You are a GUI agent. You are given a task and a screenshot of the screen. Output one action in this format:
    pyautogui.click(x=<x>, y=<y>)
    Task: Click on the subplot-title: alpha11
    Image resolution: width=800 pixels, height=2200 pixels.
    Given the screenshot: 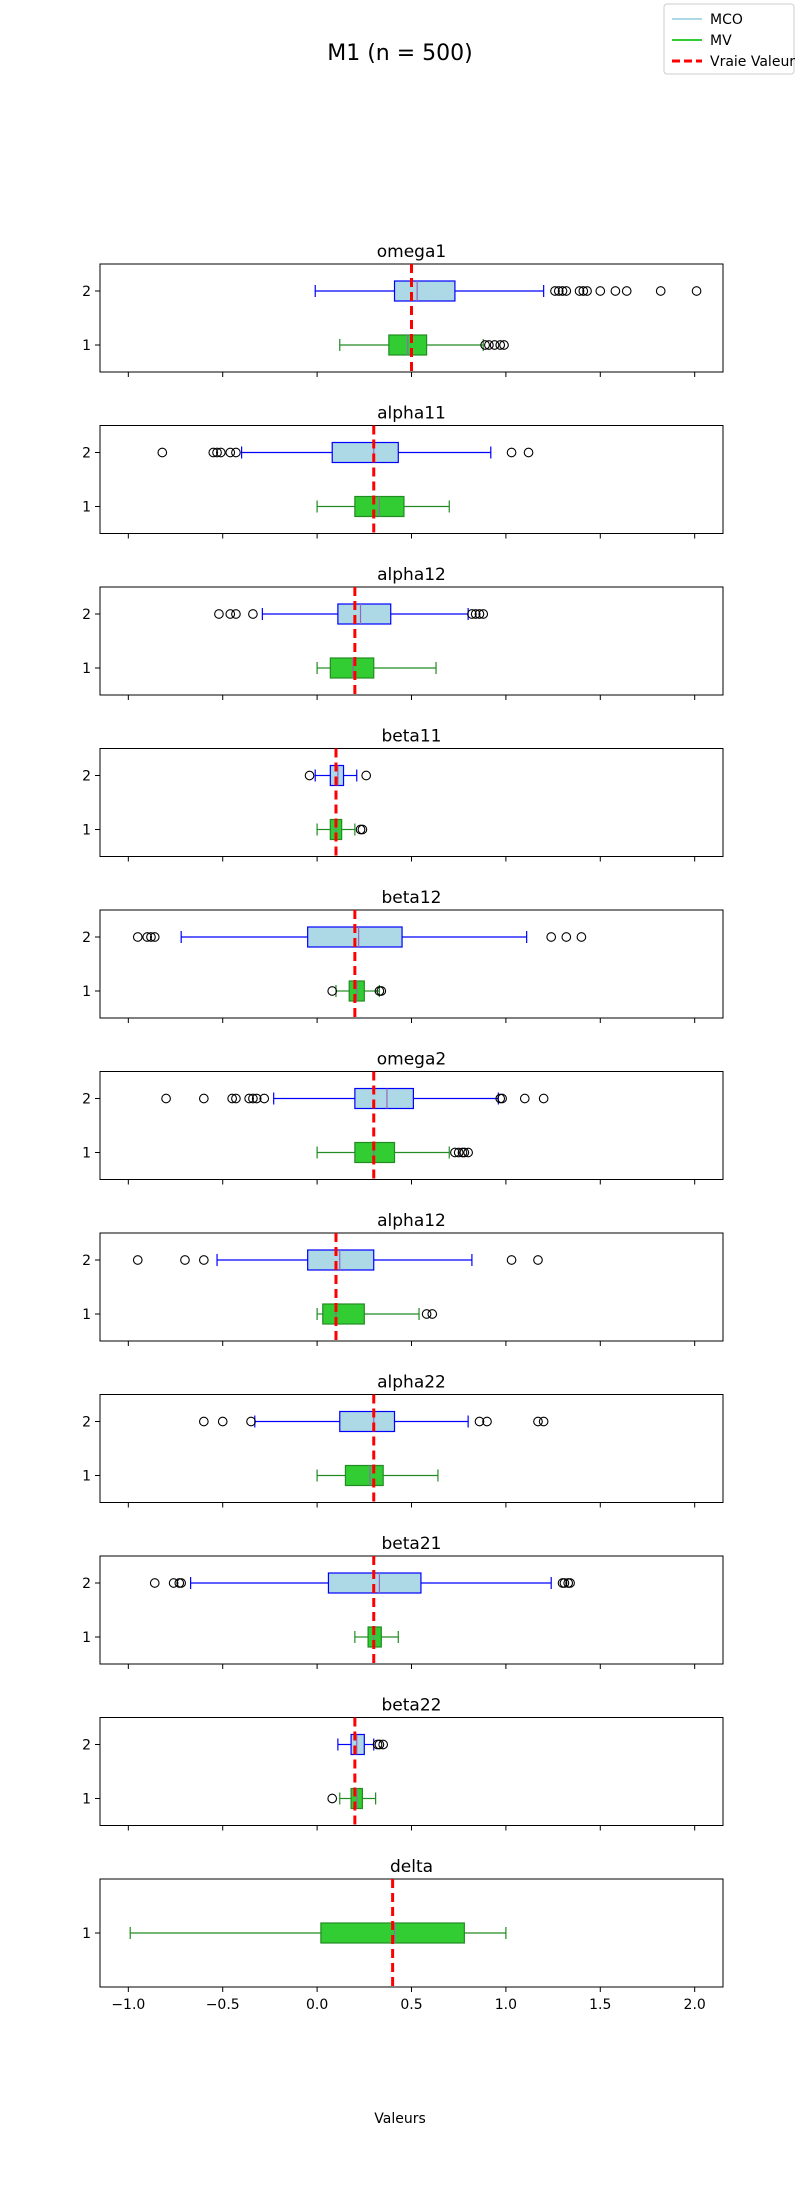 What is the action you would take?
    pyautogui.click(x=411, y=414)
    